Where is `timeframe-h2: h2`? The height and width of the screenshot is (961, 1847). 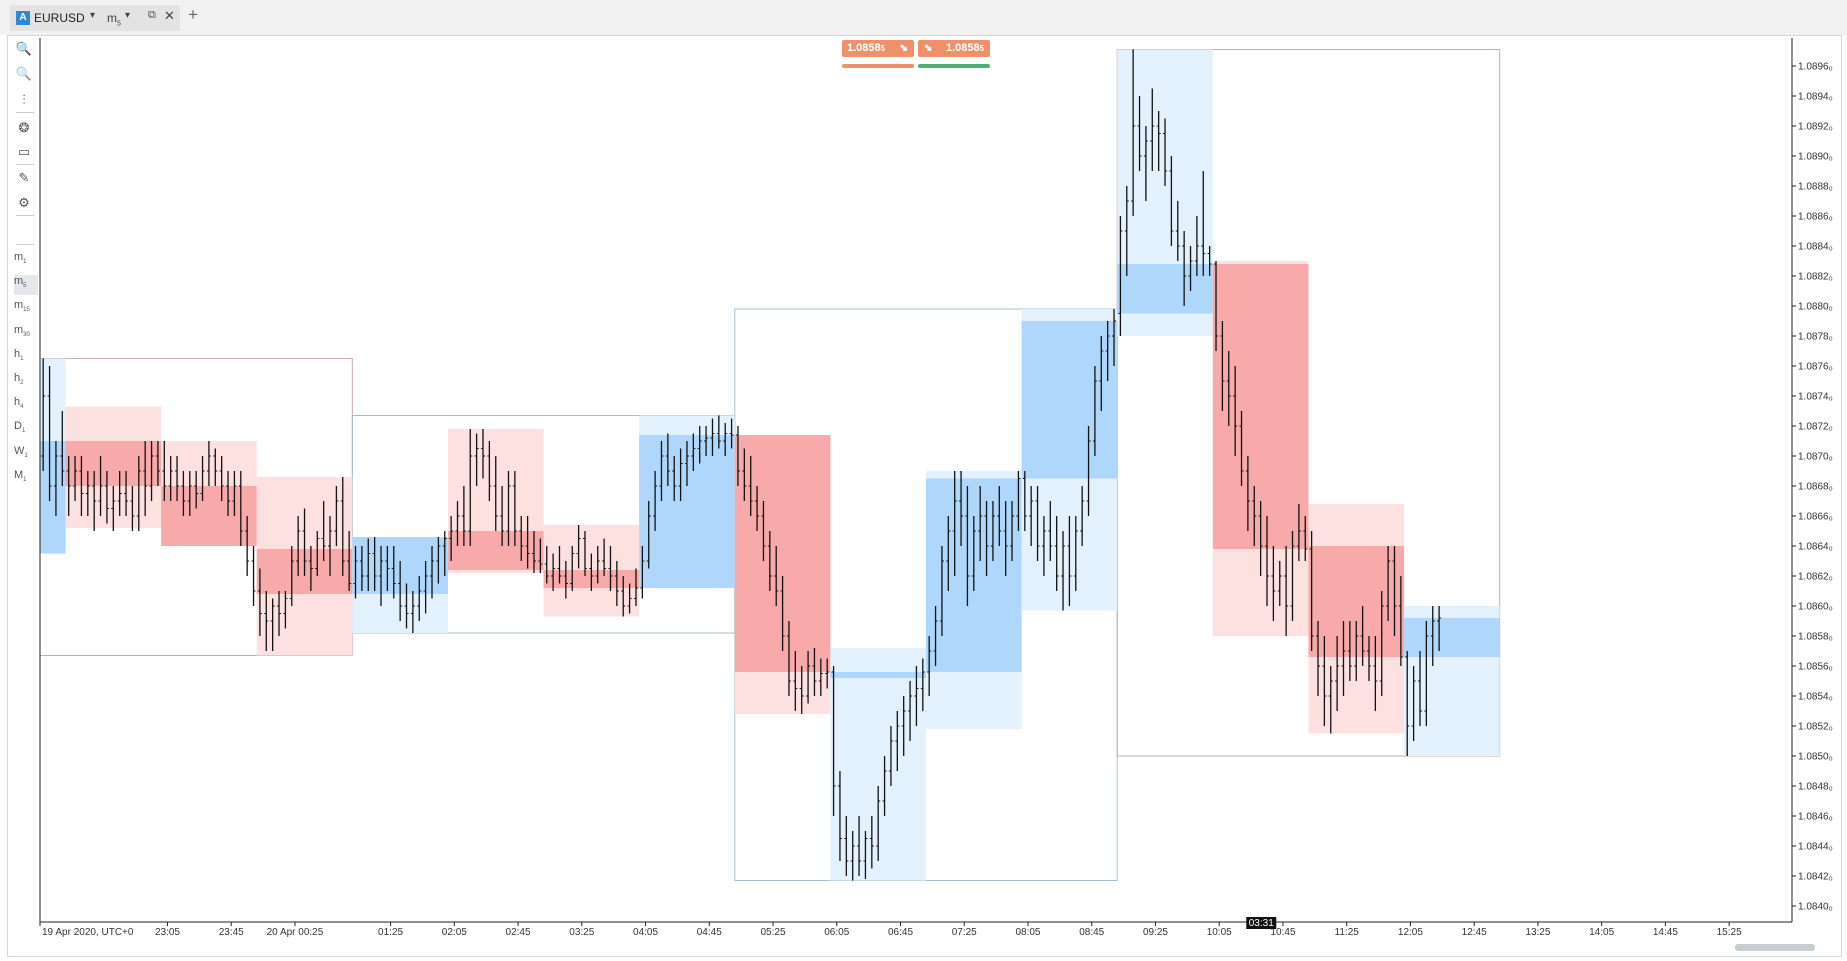
timeframe-h2: h2 is located at coordinates (26, 382).